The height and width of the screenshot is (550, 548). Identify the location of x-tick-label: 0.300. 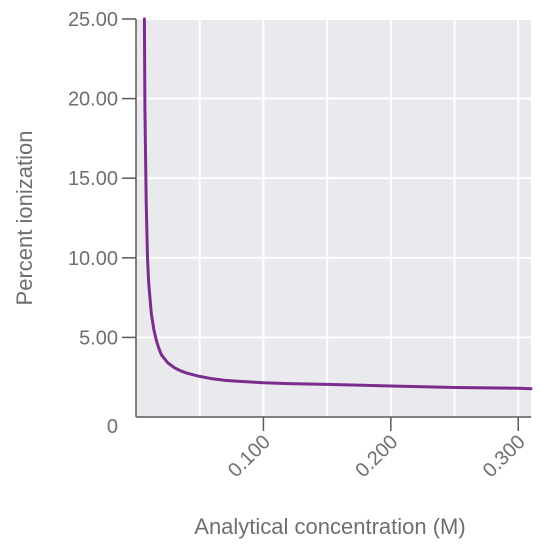
(504, 456).